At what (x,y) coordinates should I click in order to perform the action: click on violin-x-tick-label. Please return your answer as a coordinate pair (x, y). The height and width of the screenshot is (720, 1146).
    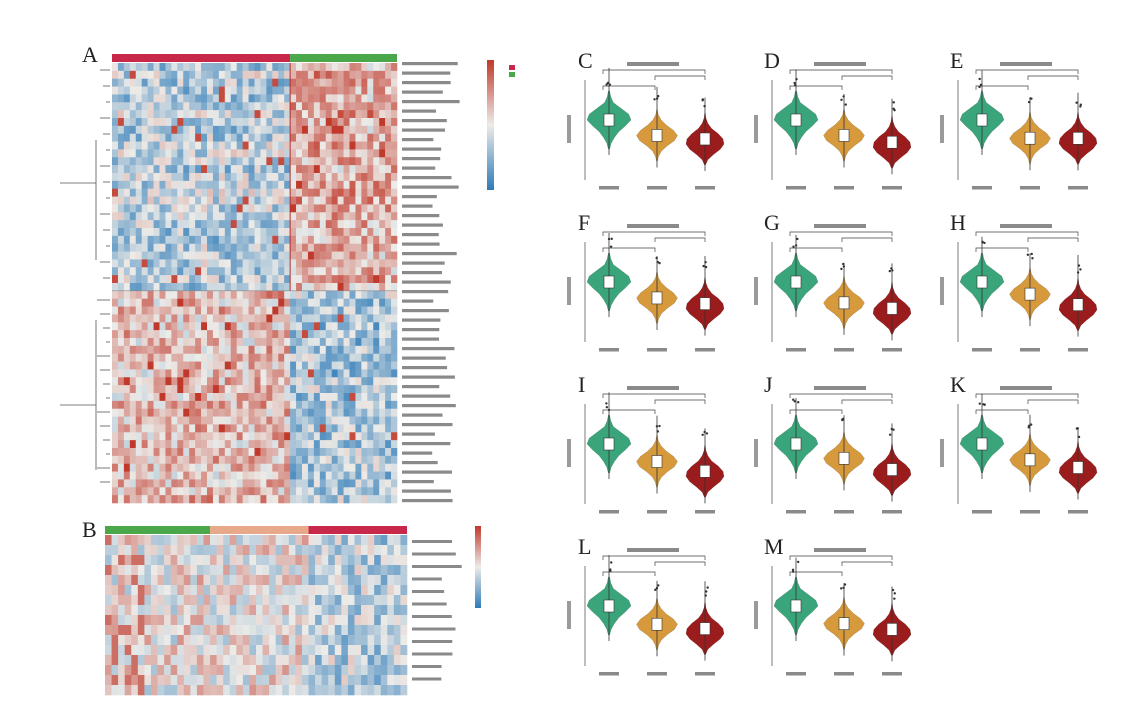
    Looking at the image, I should click on (796, 674).